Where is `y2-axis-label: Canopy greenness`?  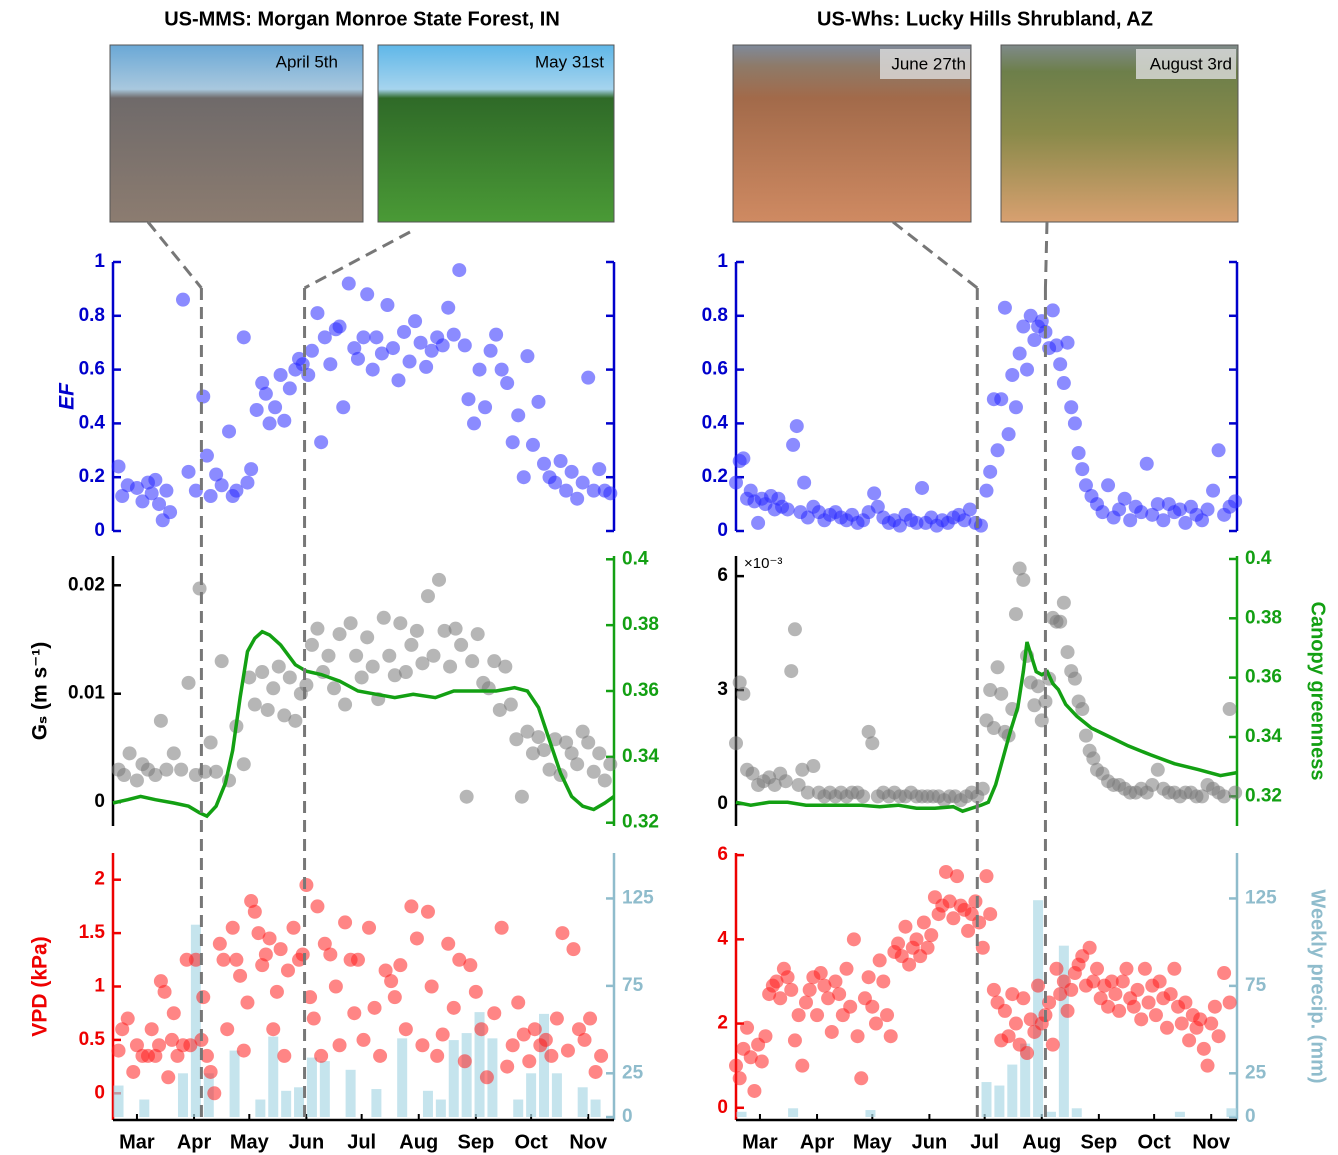 y2-axis-label: Canopy greenness is located at coordinates (1318, 691).